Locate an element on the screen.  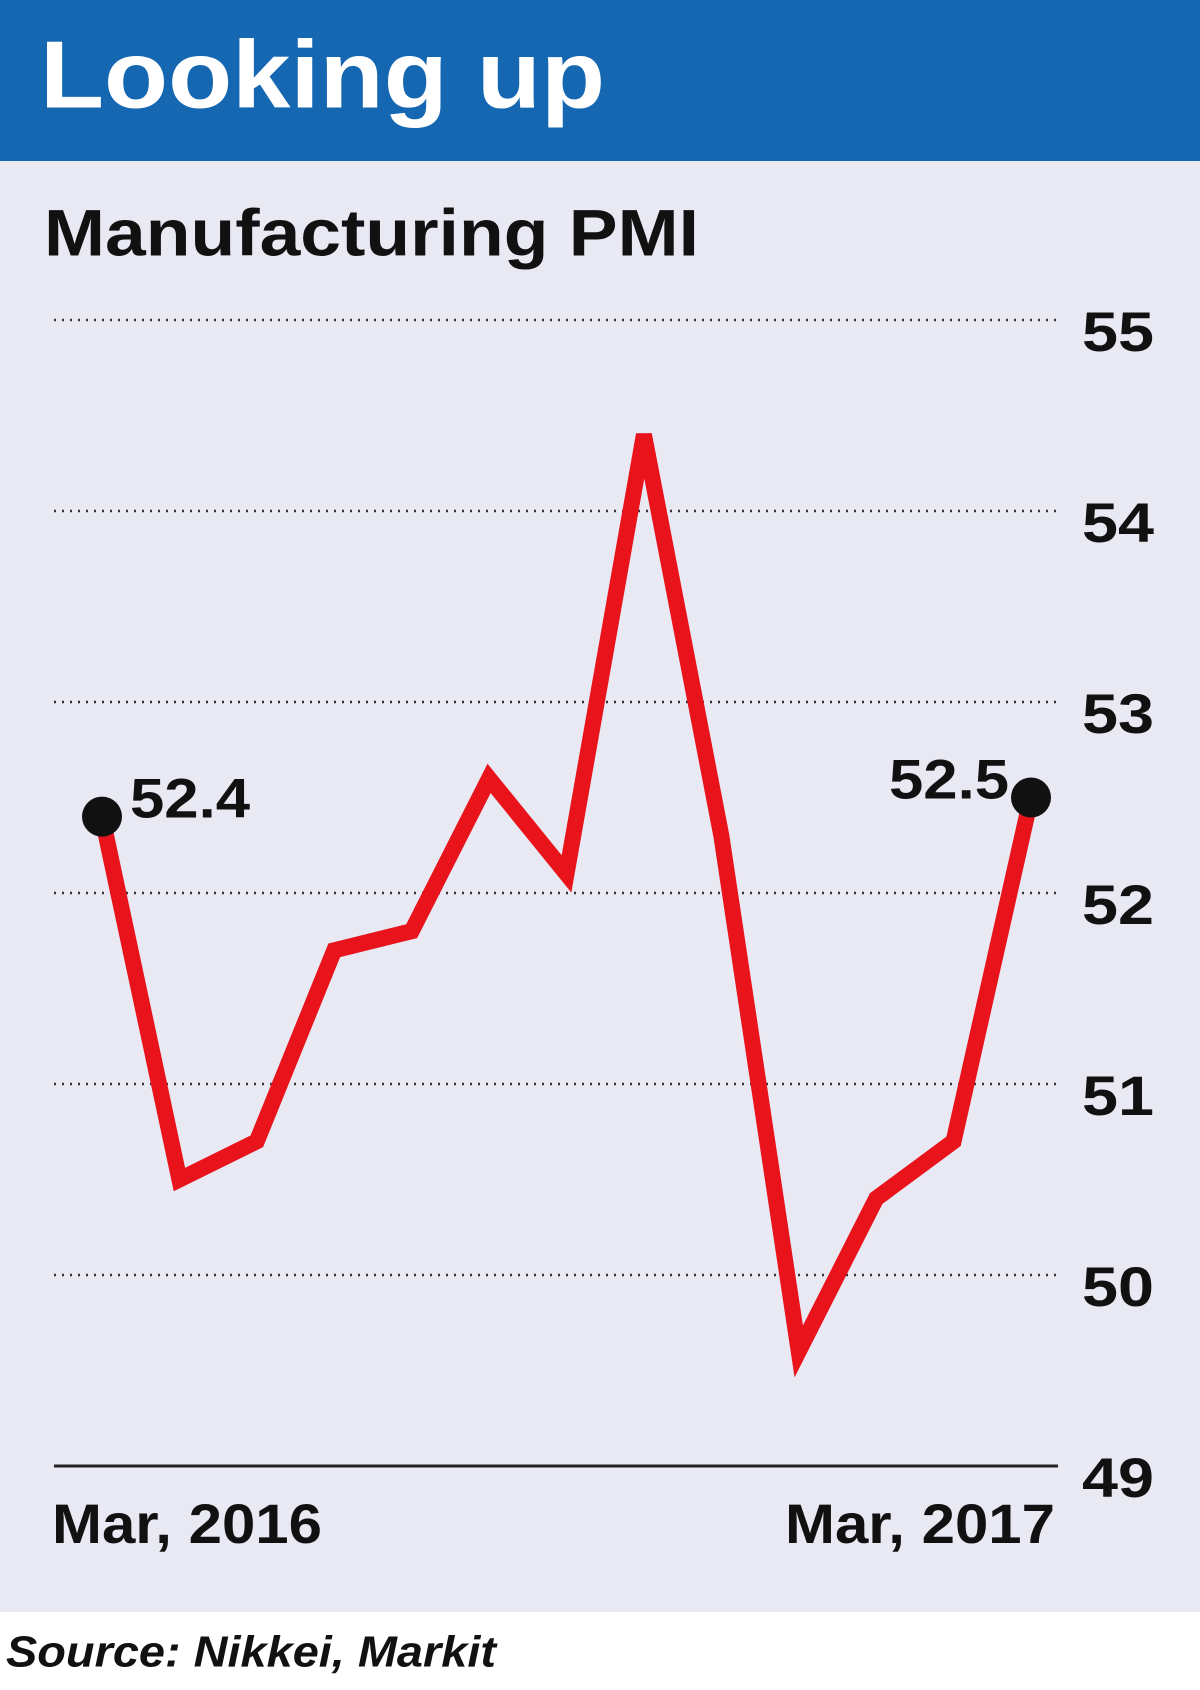
value-label: 52.5 is located at coordinates (949, 778).